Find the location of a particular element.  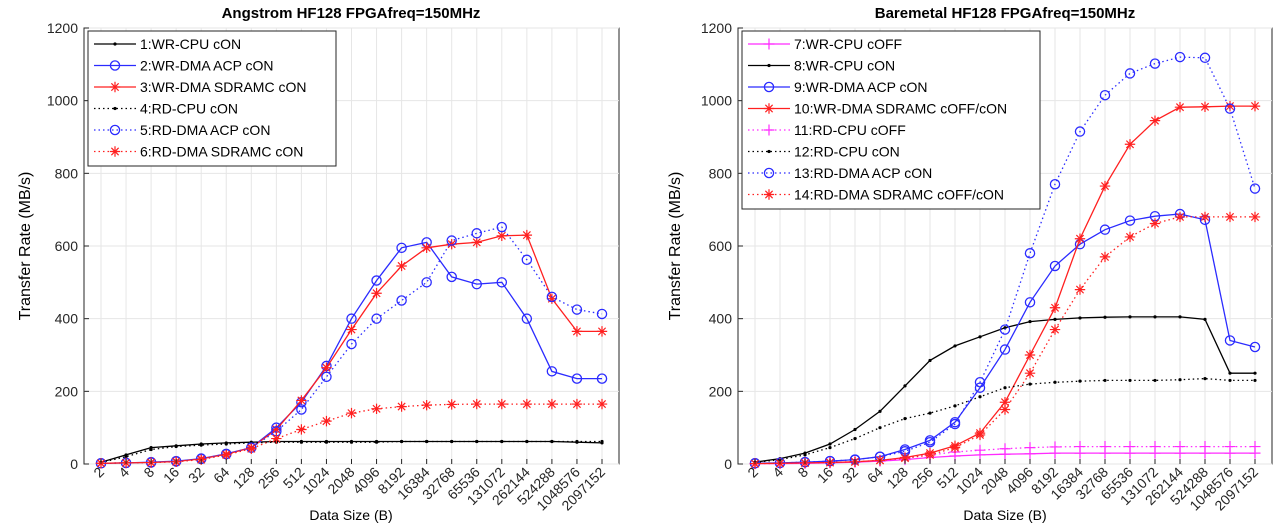

legend-box is located at coordinates (212, 98).